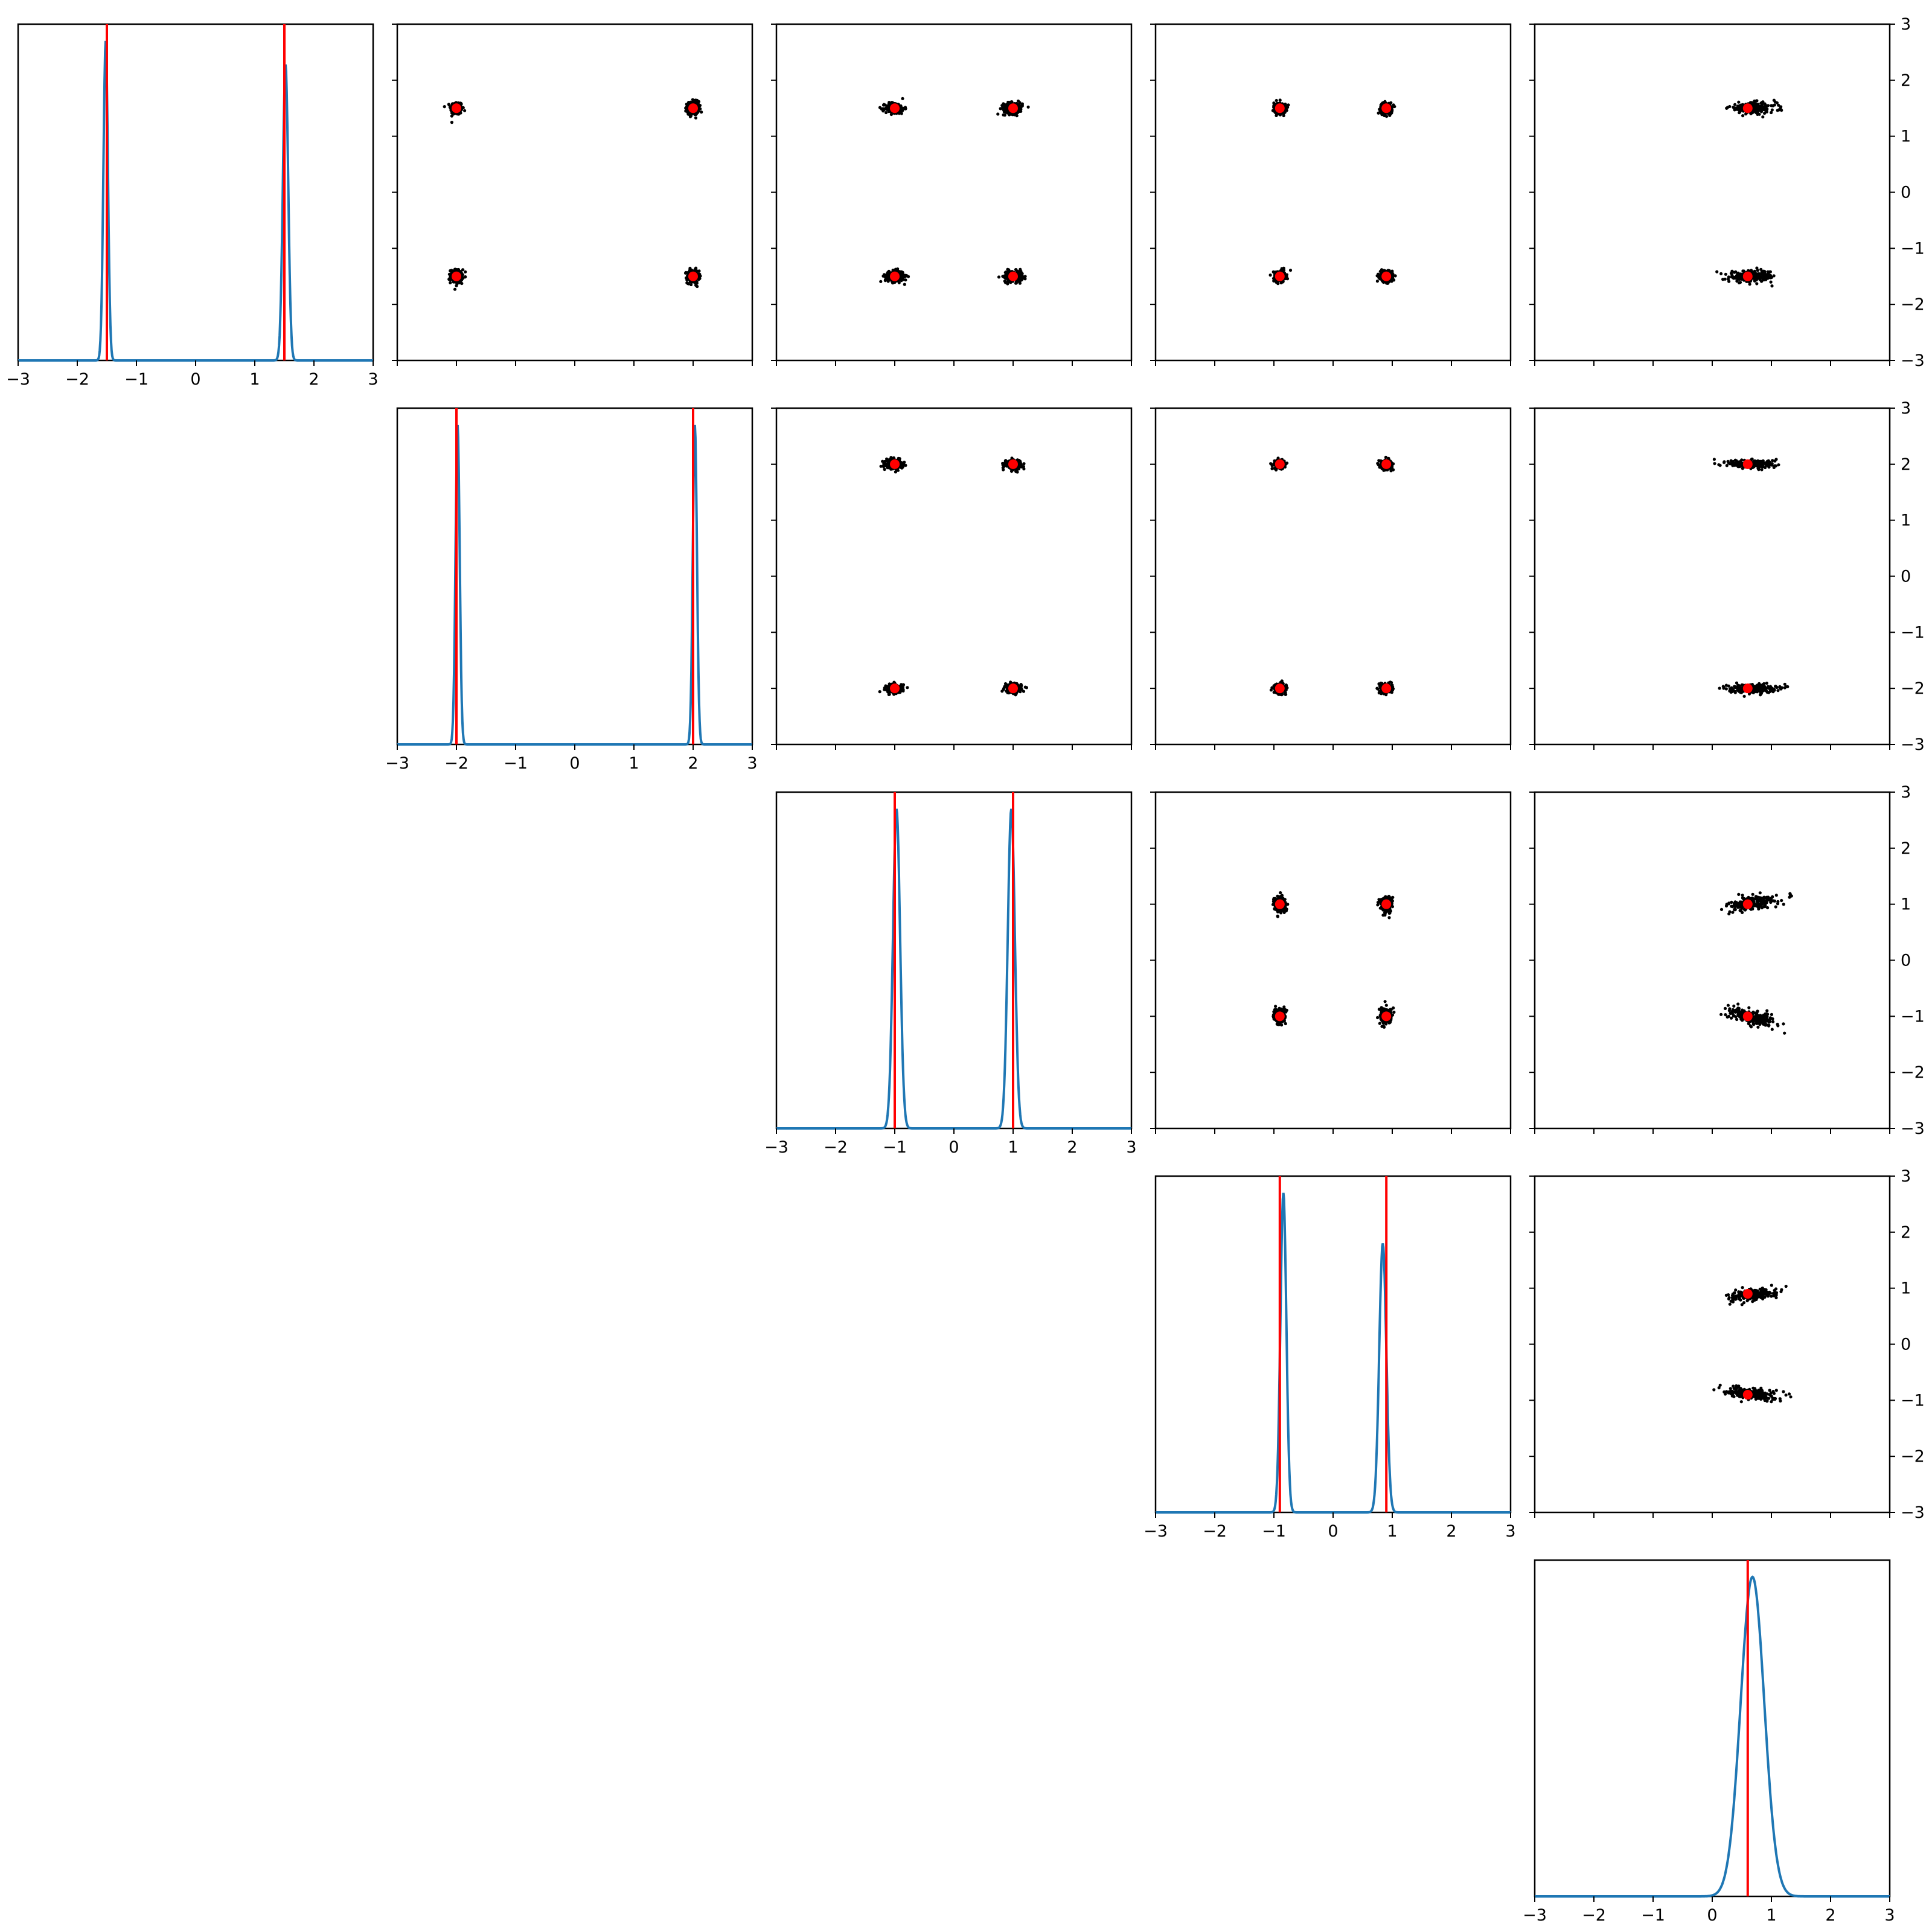  What do you see at coordinates (1333, 192) in the screenshot?
I see `scatter-frame` at bounding box center [1333, 192].